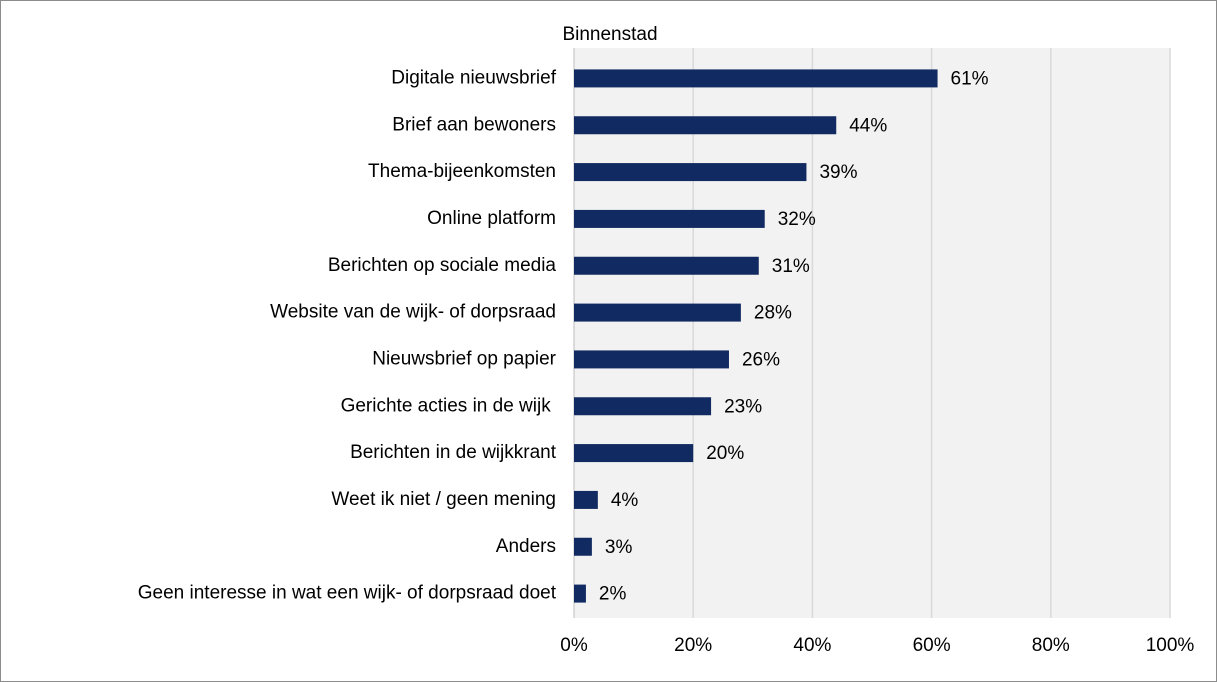 Image resolution: width=1217 pixels, height=682 pixels. What do you see at coordinates (574, 645) in the screenshot?
I see `x-tick-label: 0%` at bounding box center [574, 645].